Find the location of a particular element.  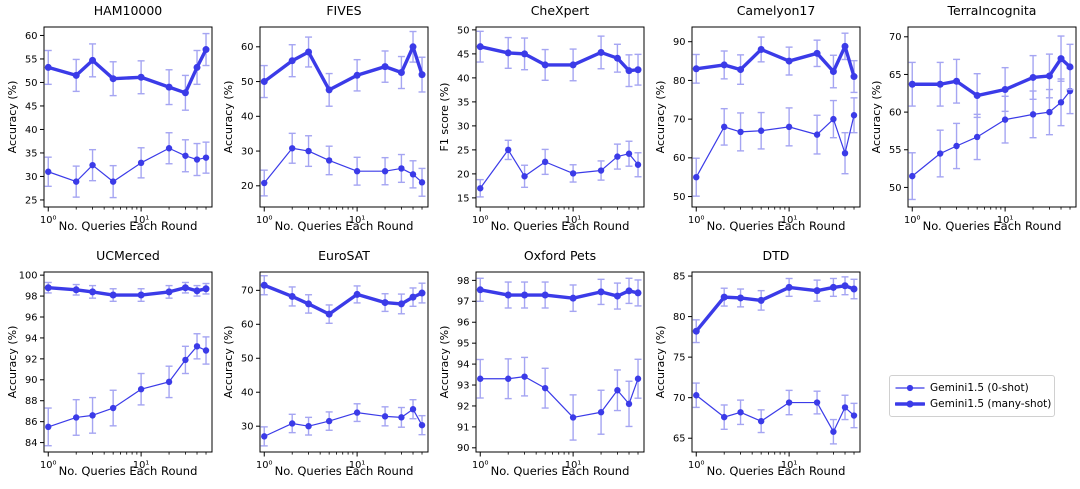

plot-area: 50 55 60 65 70 10⁰ 10¹ is located at coordinates (983, 126).